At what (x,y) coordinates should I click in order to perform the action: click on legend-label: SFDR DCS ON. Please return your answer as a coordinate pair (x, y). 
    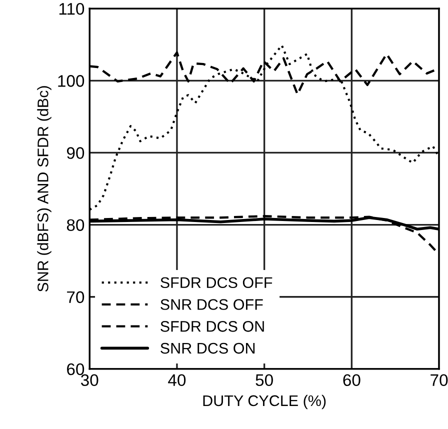
    Looking at the image, I should click on (212, 326).